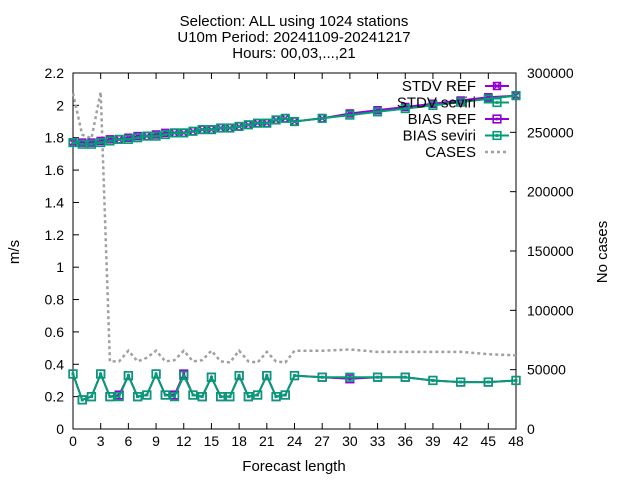 This screenshot has width=640, height=480. What do you see at coordinates (450, 152) in the screenshot?
I see `legend-label: CASES` at bounding box center [450, 152].